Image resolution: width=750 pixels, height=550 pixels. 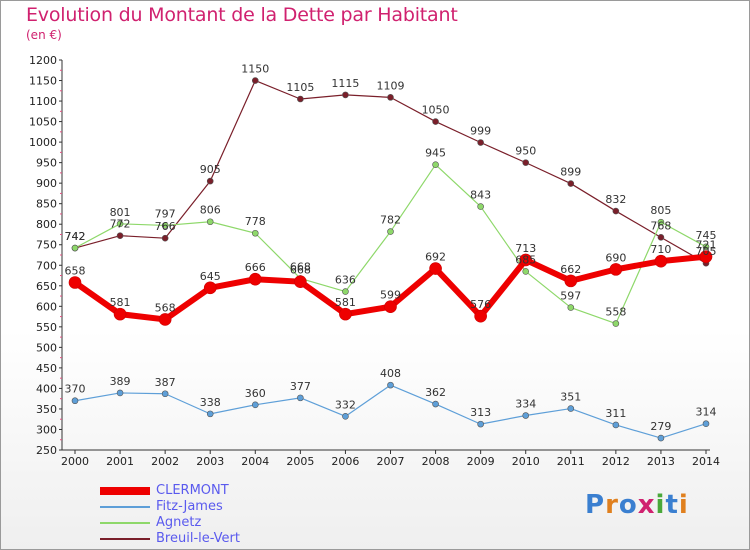 I want to click on data-label-agnetz: 778, so click(x=255, y=221).